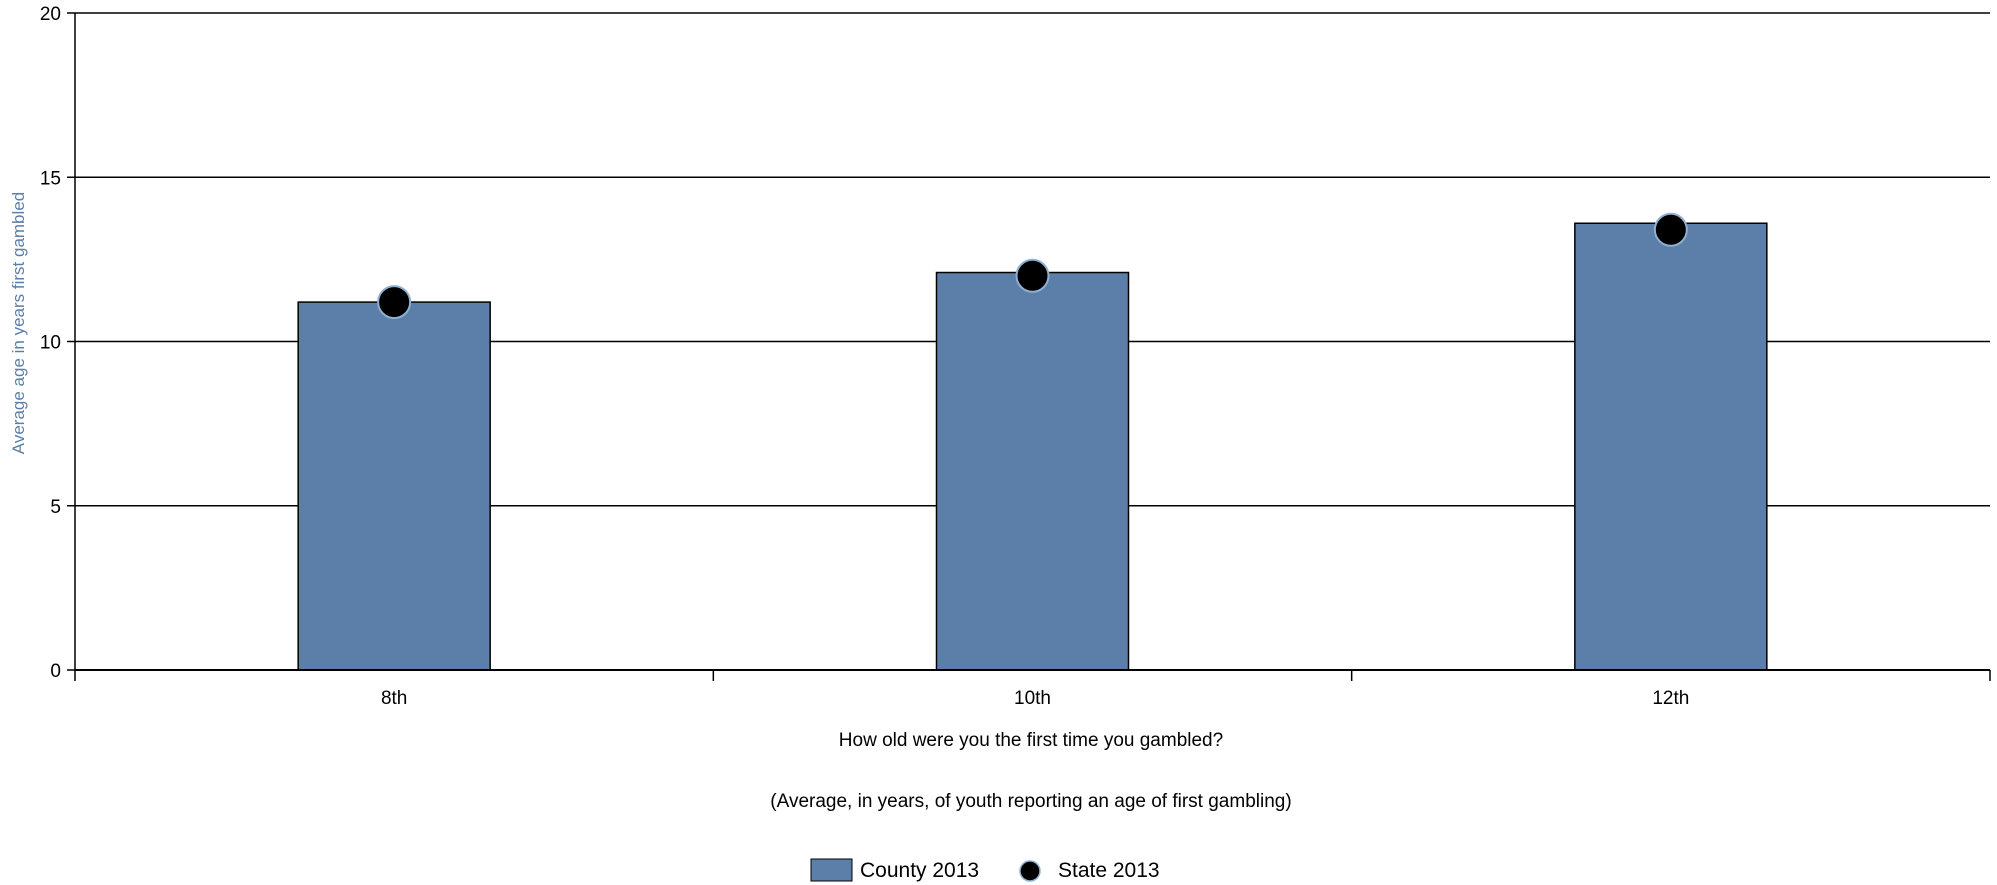  Describe the element at coordinates (18, 323) in the screenshot. I see `y-axis-label: Average age in years first gambled` at that location.